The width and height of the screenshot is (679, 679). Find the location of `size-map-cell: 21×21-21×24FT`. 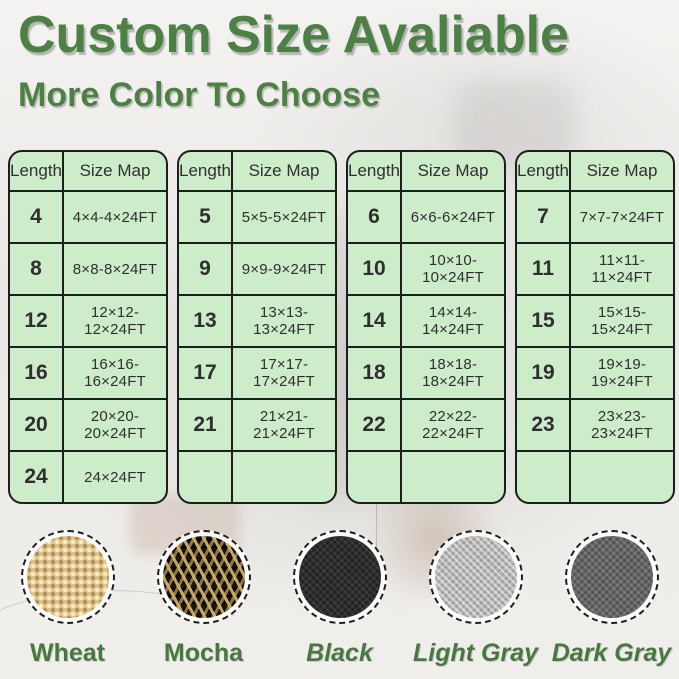

size-map-cell: 21×21-21×24FT is located at coordinates (283, 425).